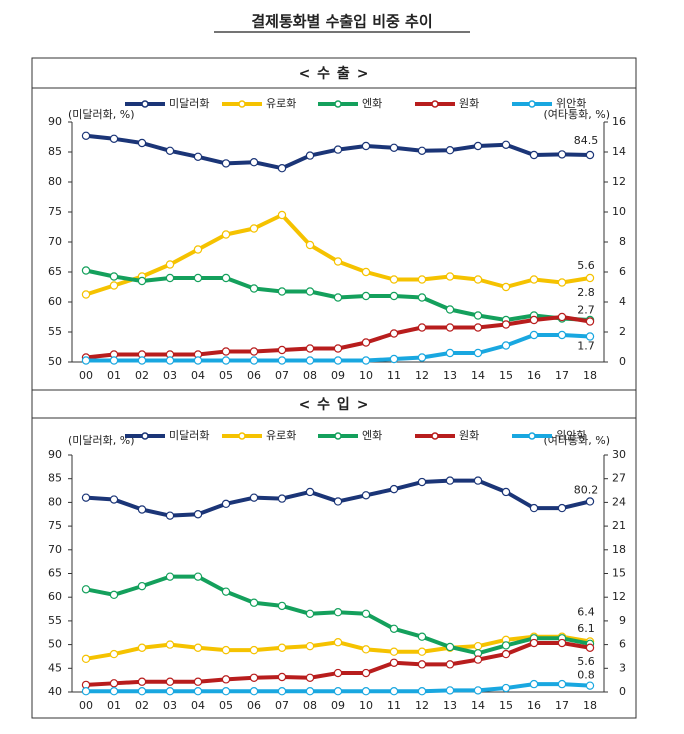  Describe the element at coordinates (55, 478) in the screenshot. I see `y-tick-label: 85` at that location.